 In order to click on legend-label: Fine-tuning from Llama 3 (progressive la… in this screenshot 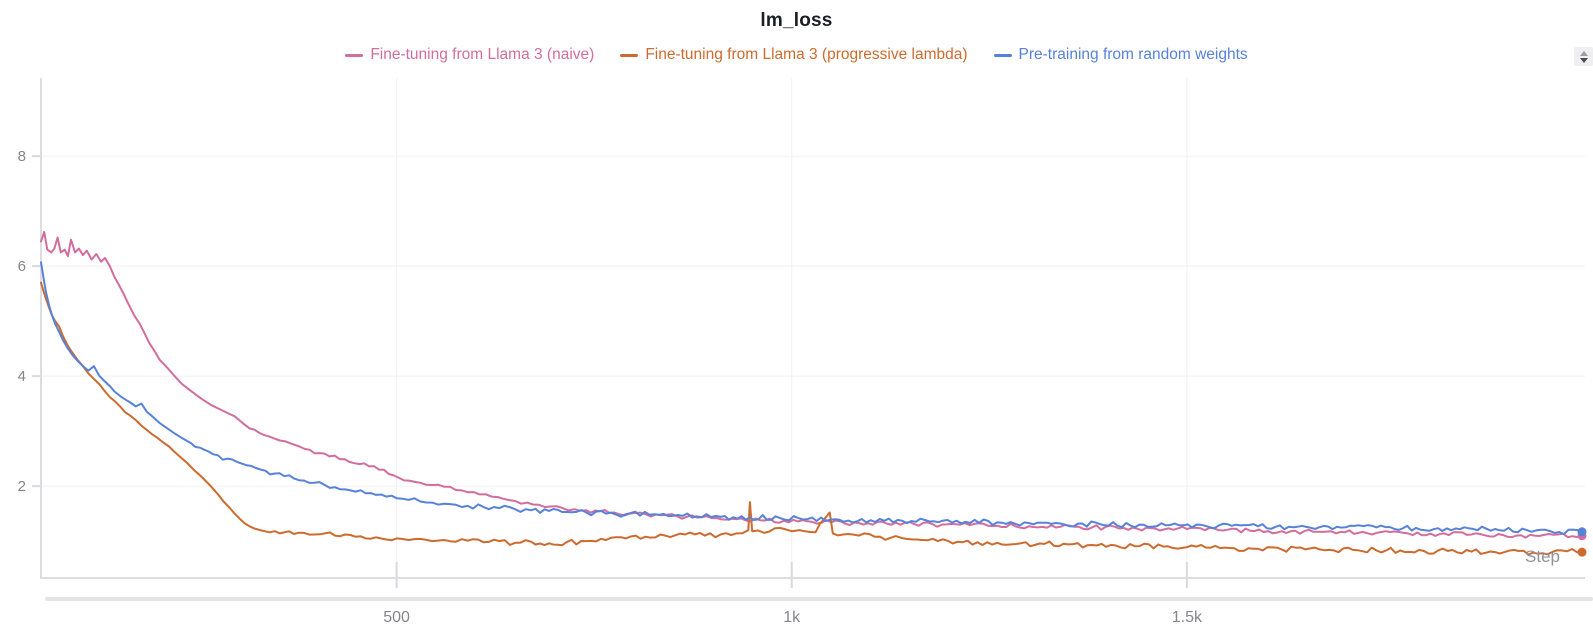, I will do `click(806, 54)`.